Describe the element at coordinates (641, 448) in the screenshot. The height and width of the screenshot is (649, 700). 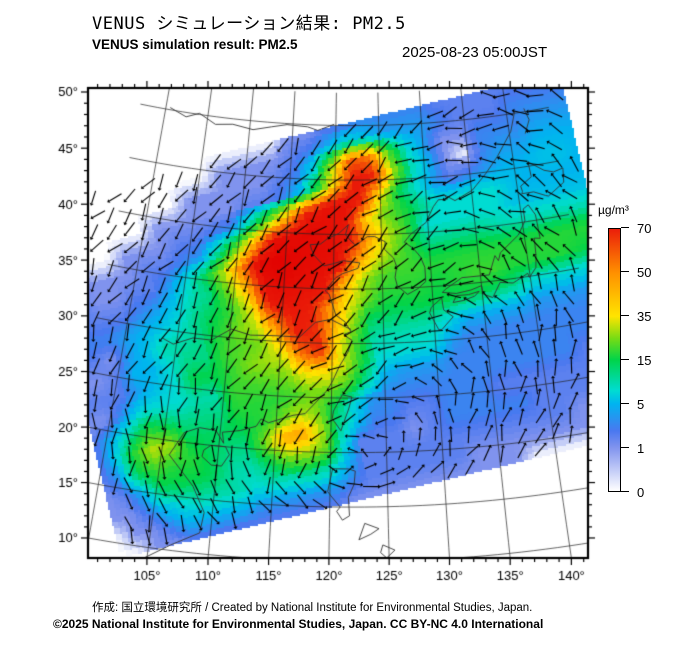
I see `colorbar-tick-label: 1` at that location.